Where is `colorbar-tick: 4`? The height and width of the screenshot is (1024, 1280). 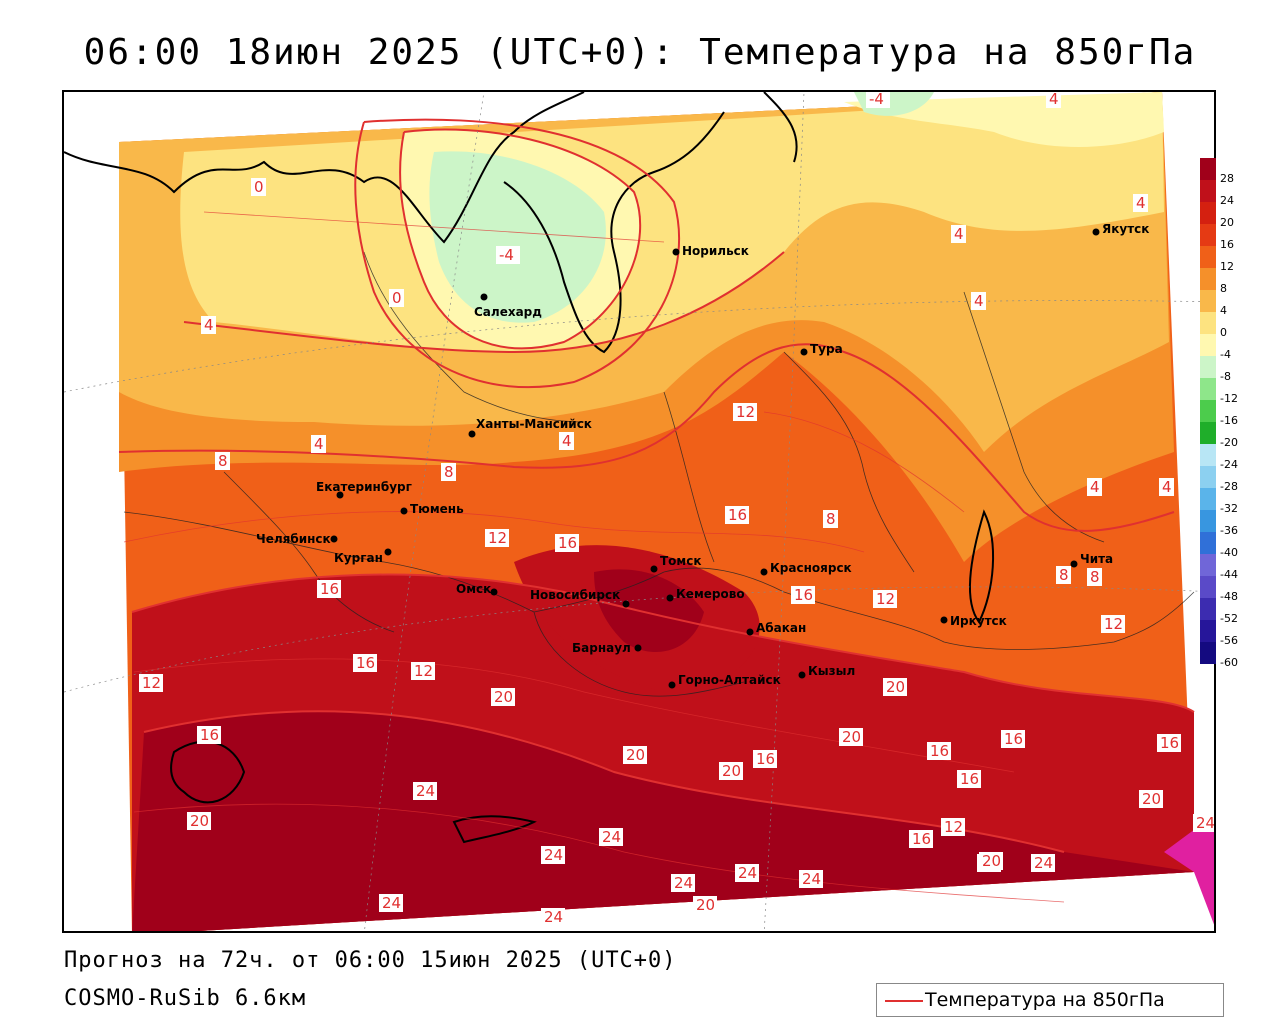
colorbar-tick: 4 is located at coordinates (1223, 310).